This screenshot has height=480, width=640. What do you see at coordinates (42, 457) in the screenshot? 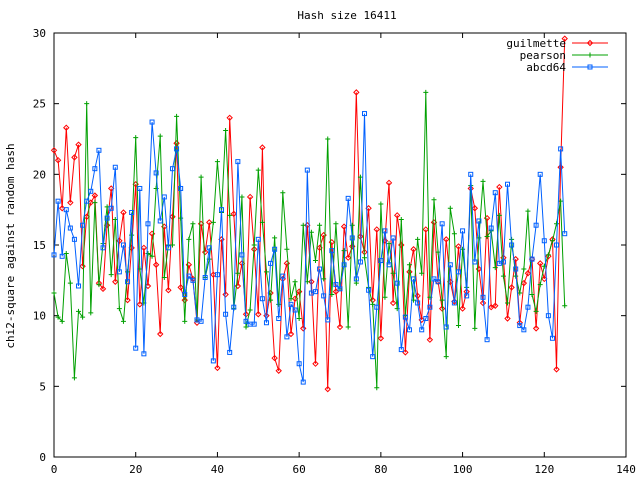
I see `y-tick-label: 0` at bounding box center [42, 457].